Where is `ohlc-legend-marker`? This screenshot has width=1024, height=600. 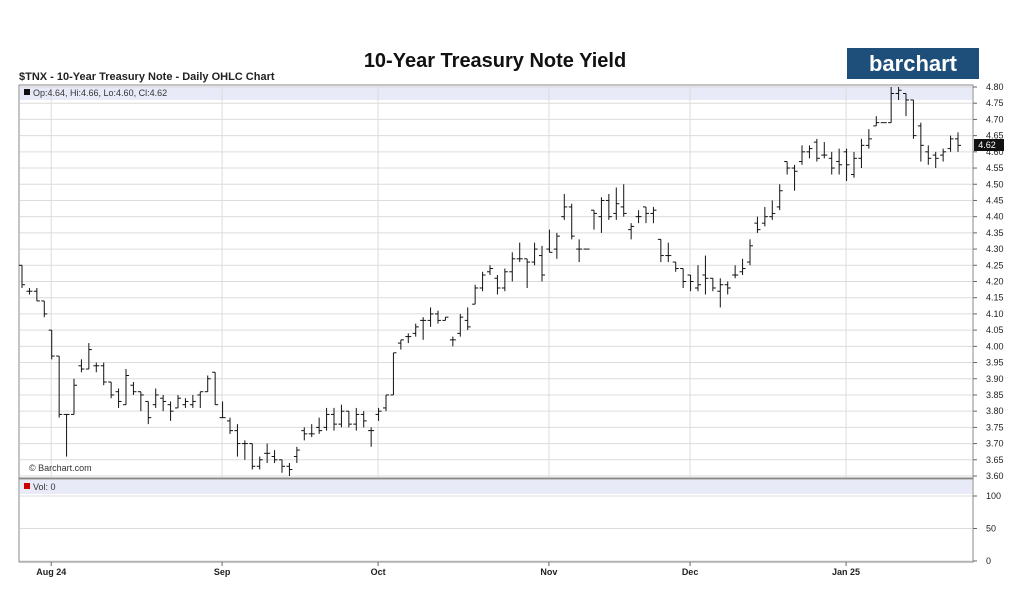 ohlc-legend-marker is located at coordinates (27, 92).